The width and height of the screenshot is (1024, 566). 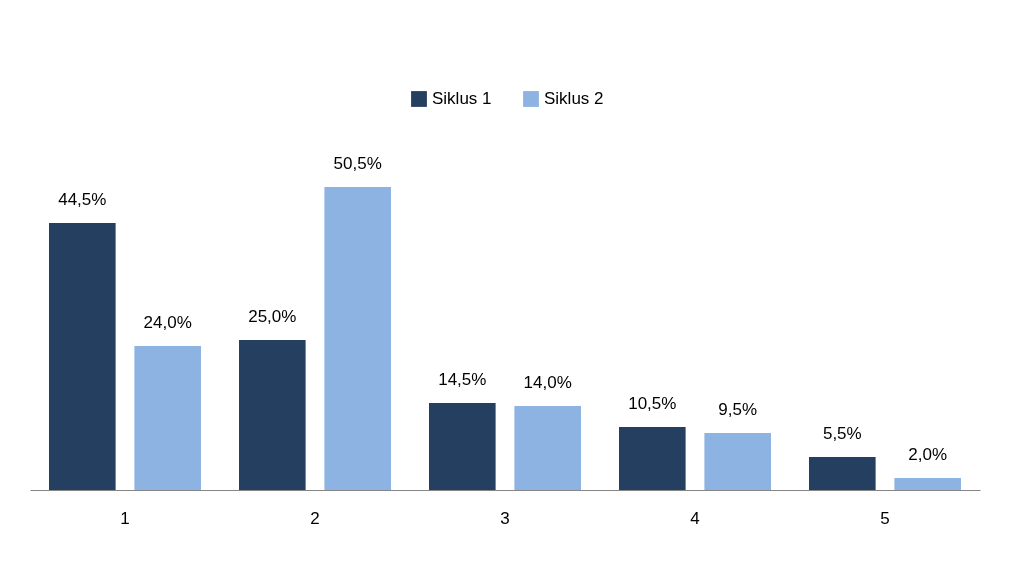 I want to click on data-label: 44,5%, so click(x=82, y=199).